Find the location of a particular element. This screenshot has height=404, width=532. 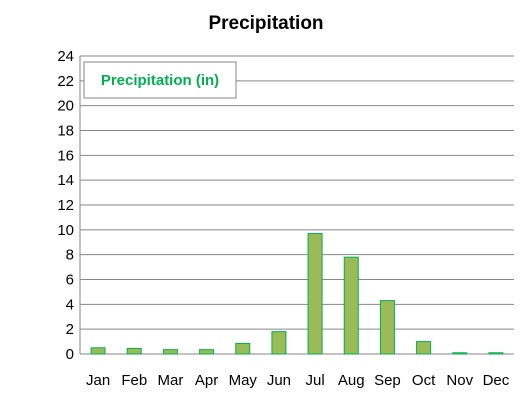

x-tick-label: Nov is located at coordinates (459, 380).